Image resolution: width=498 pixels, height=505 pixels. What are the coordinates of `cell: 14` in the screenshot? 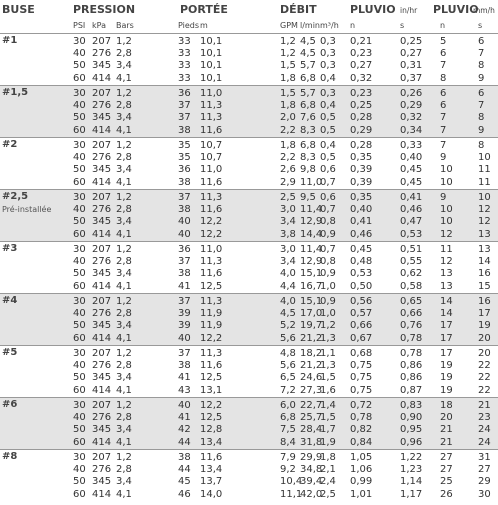 It's located at (484, 261).